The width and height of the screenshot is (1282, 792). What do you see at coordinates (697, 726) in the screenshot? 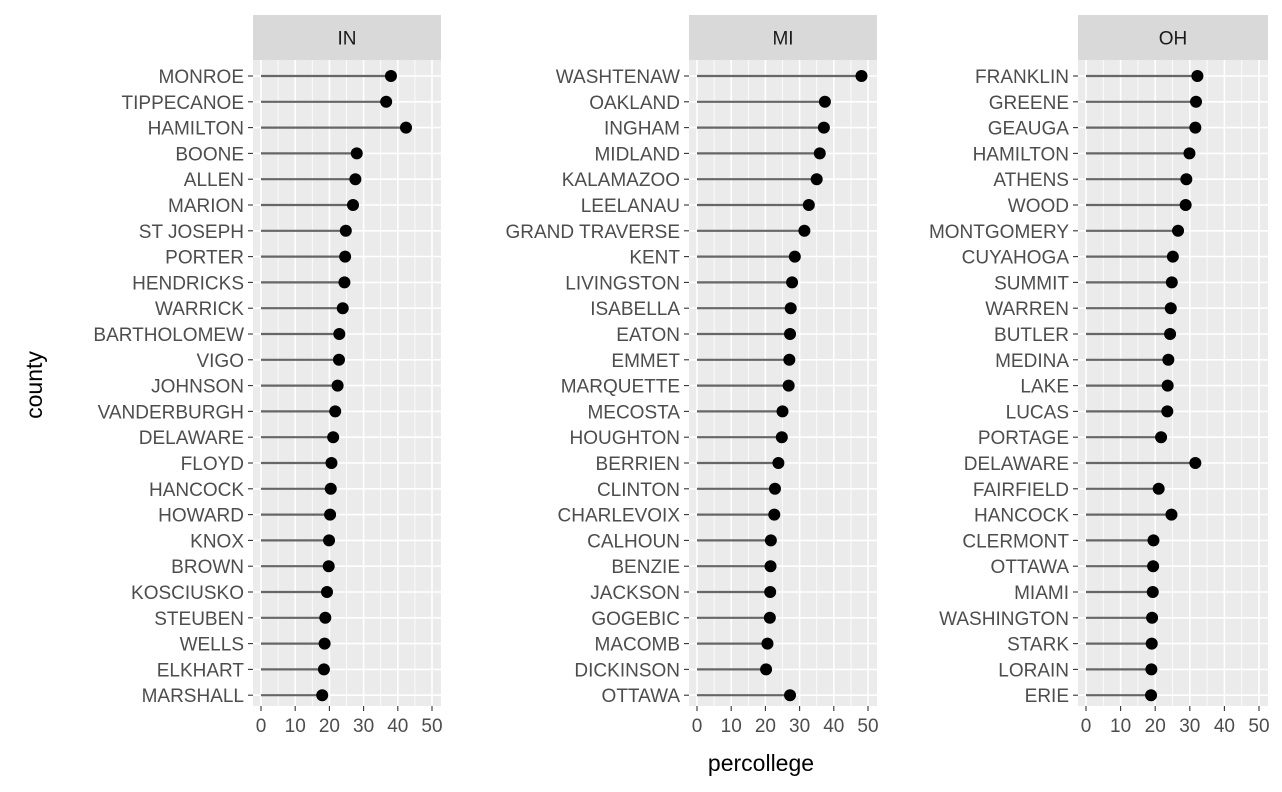
I see `x-tick-label-mi: 0` at bounding box center [697, 726].